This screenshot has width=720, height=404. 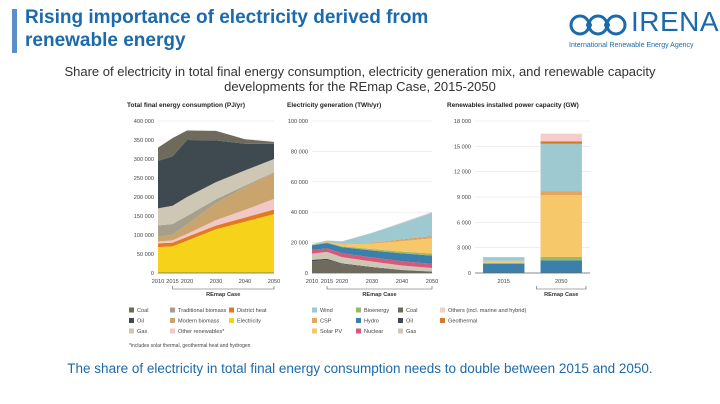 What do you see at coordinates (299, 183) in the screenshot?
I see `chart2-y-tick-label: 60 000` at bounding box center [299, 183].